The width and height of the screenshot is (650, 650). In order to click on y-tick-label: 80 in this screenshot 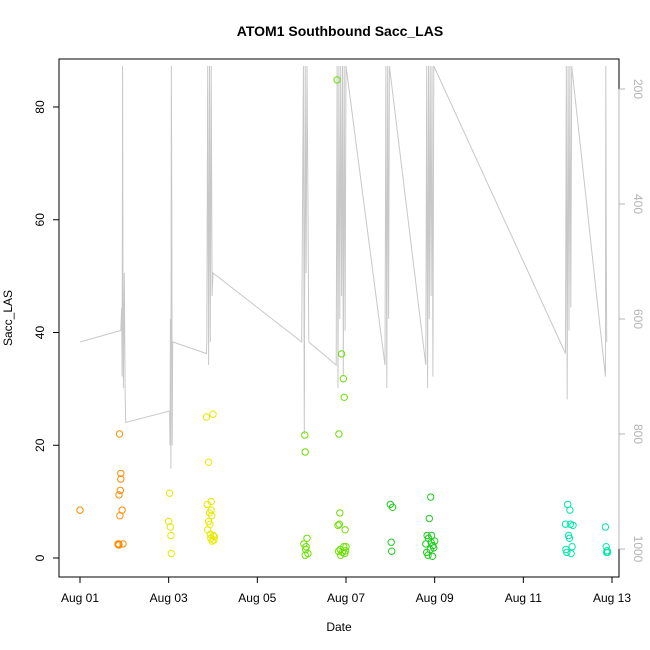, I will do `click(40, 107)`.